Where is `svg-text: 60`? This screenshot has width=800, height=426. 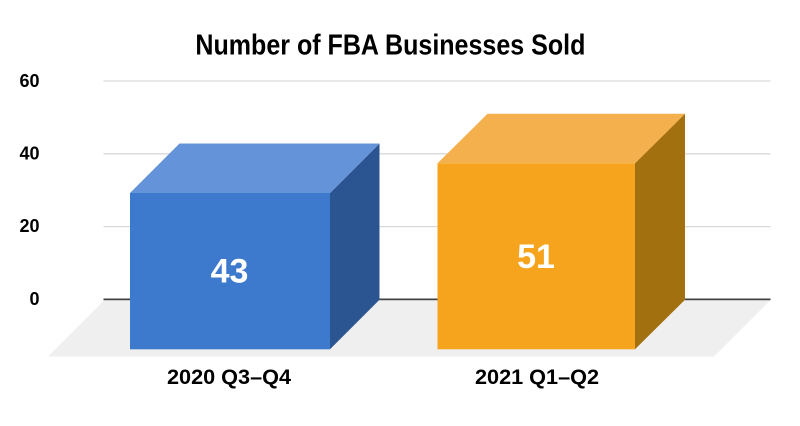 svg-text: 60 is located at coordinates (29, 81).